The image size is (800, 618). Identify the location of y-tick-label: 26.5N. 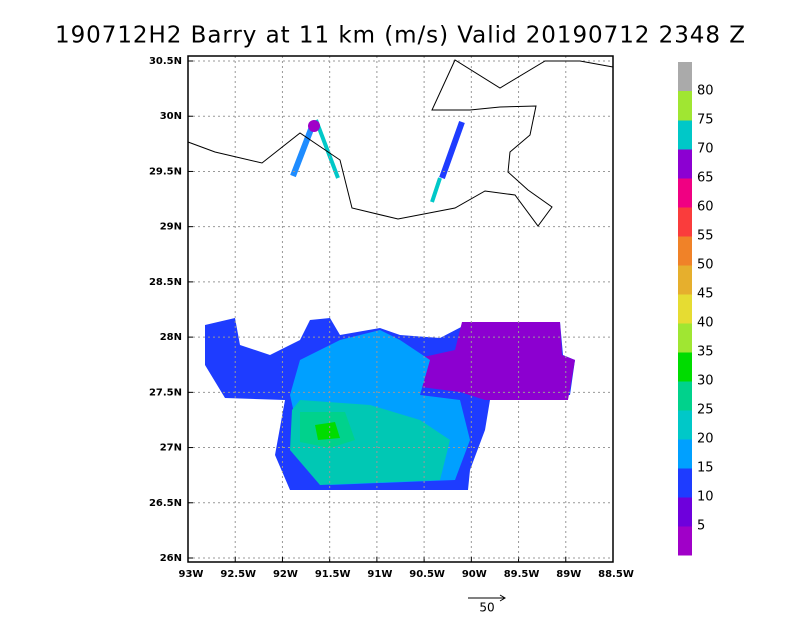
(165, 503).